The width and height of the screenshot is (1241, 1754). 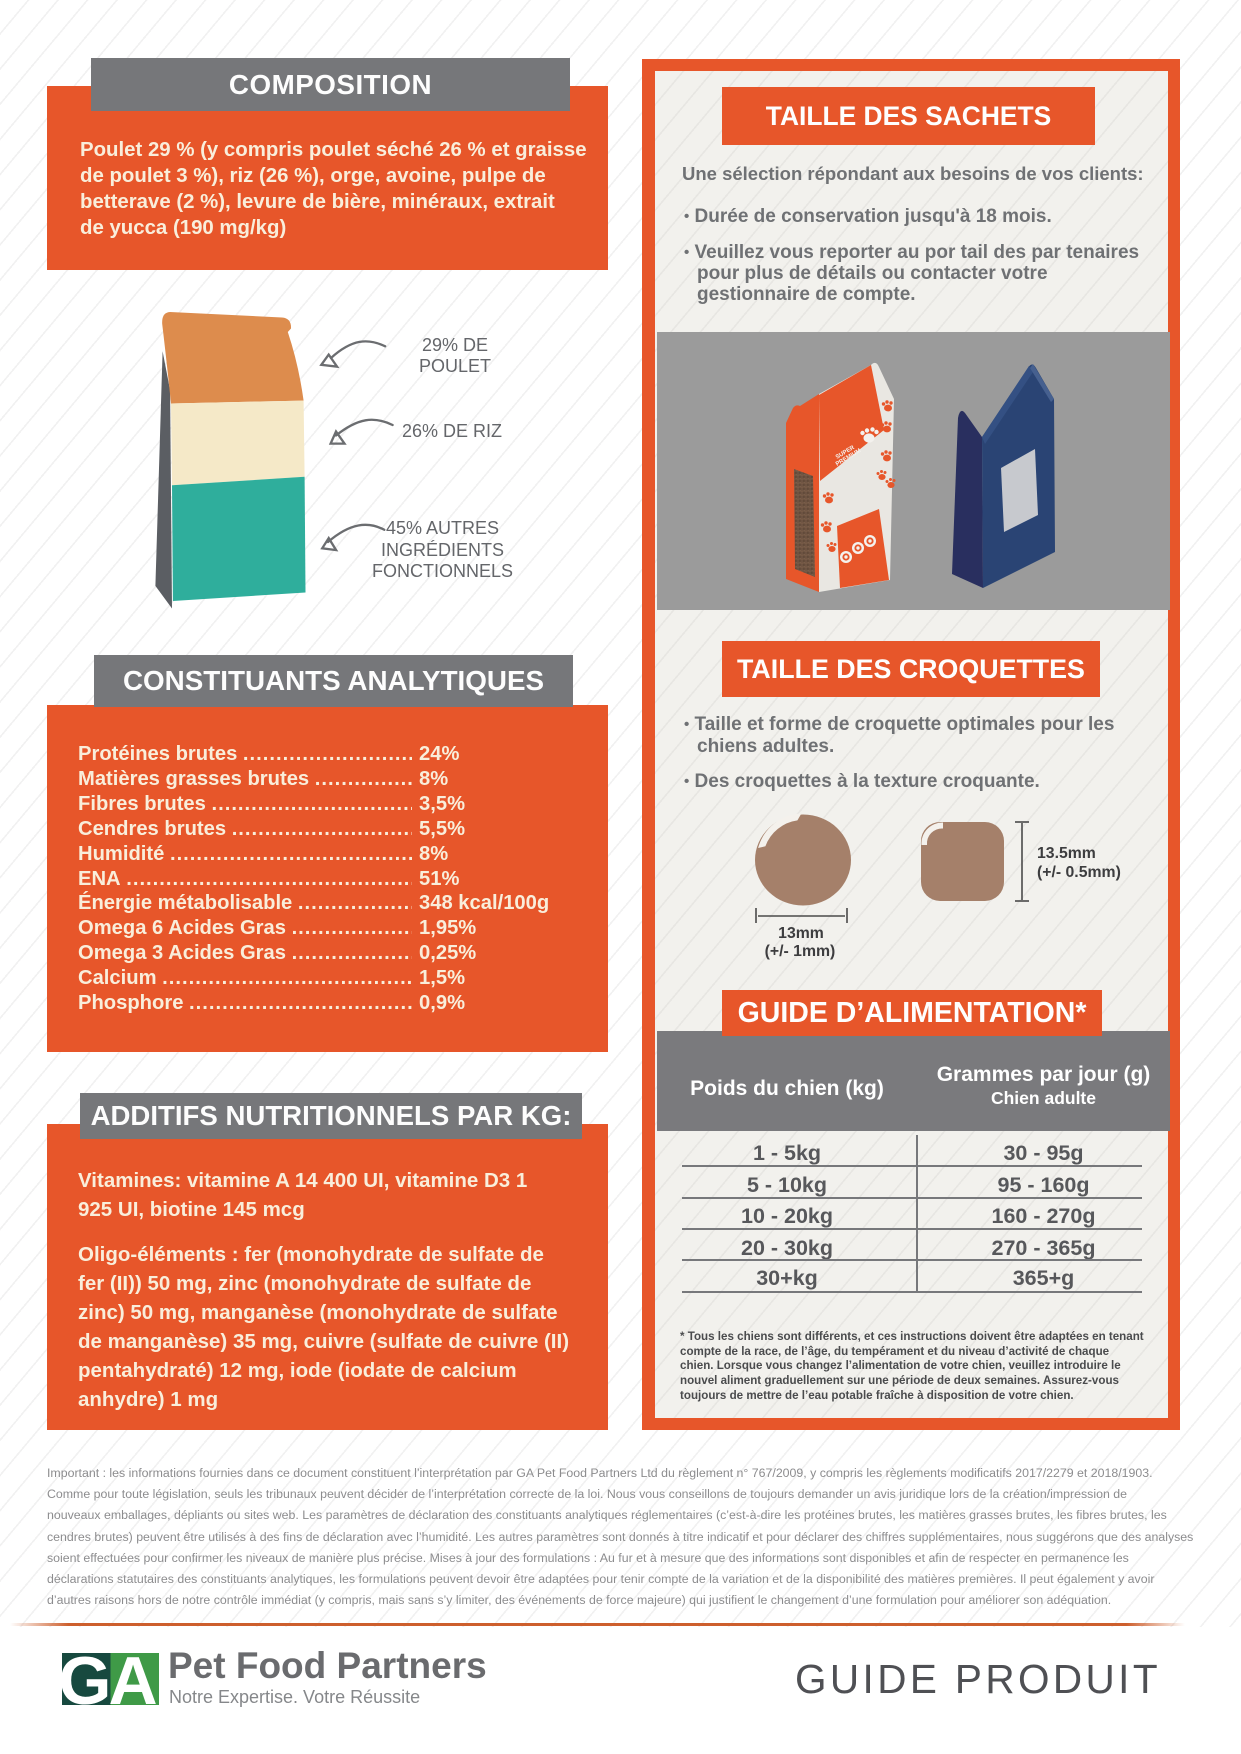 What do you see at coordinates (1079, 872) in the screenshot?
I see `svg-text: (+/- 0.5mm)` at bounding box center [1079, 872].